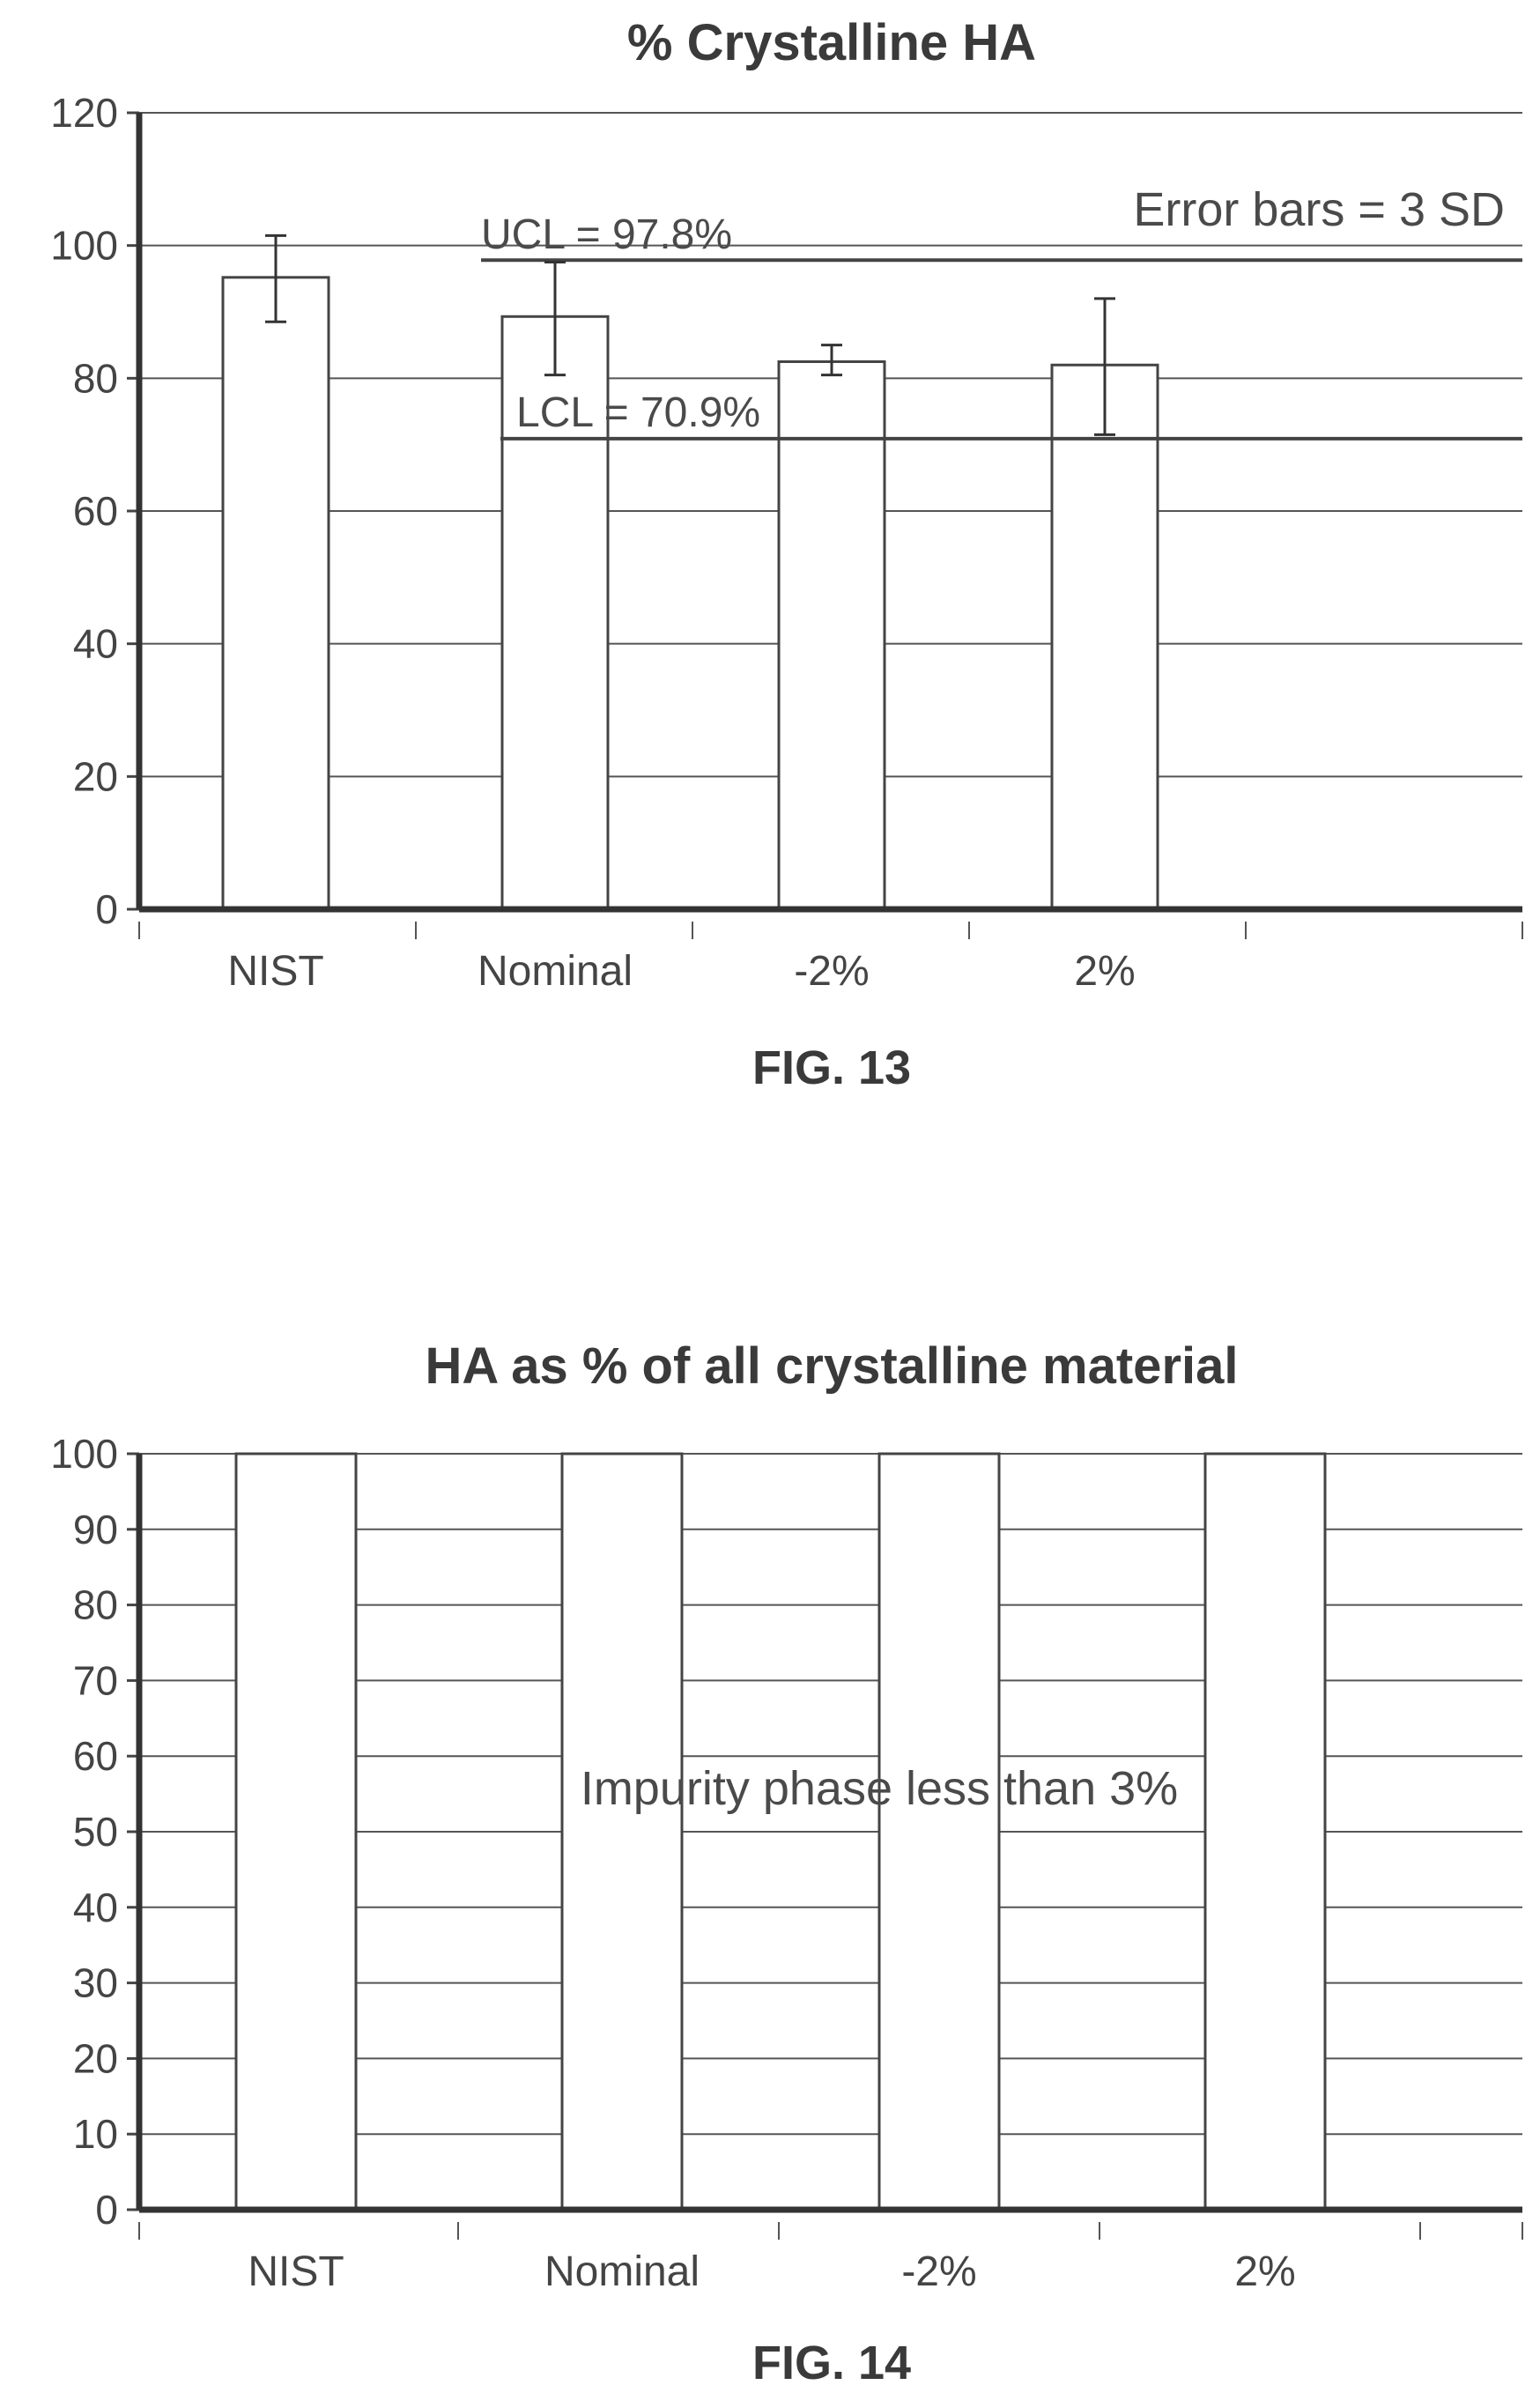 The image size is (1540, 2400). Describe the element at coordinates (275, 593) in the screenshot. I see `chart1-bar-nist` at that location.